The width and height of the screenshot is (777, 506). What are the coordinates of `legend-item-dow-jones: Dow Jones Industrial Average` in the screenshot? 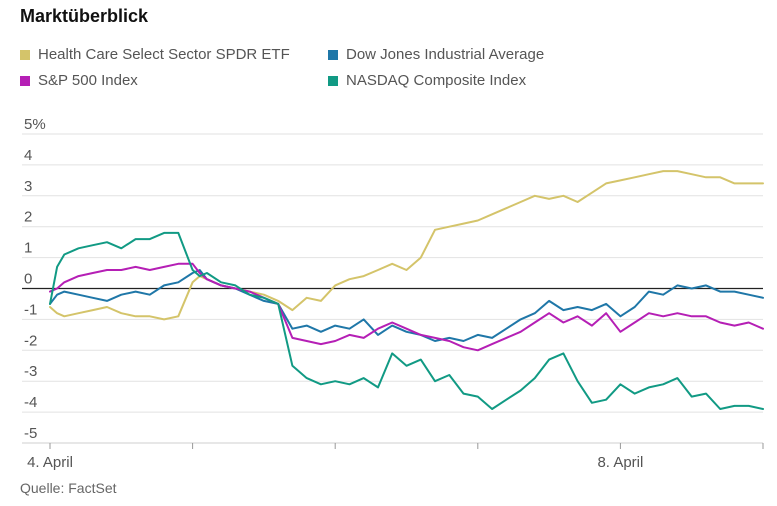 It's located at (436, 54).